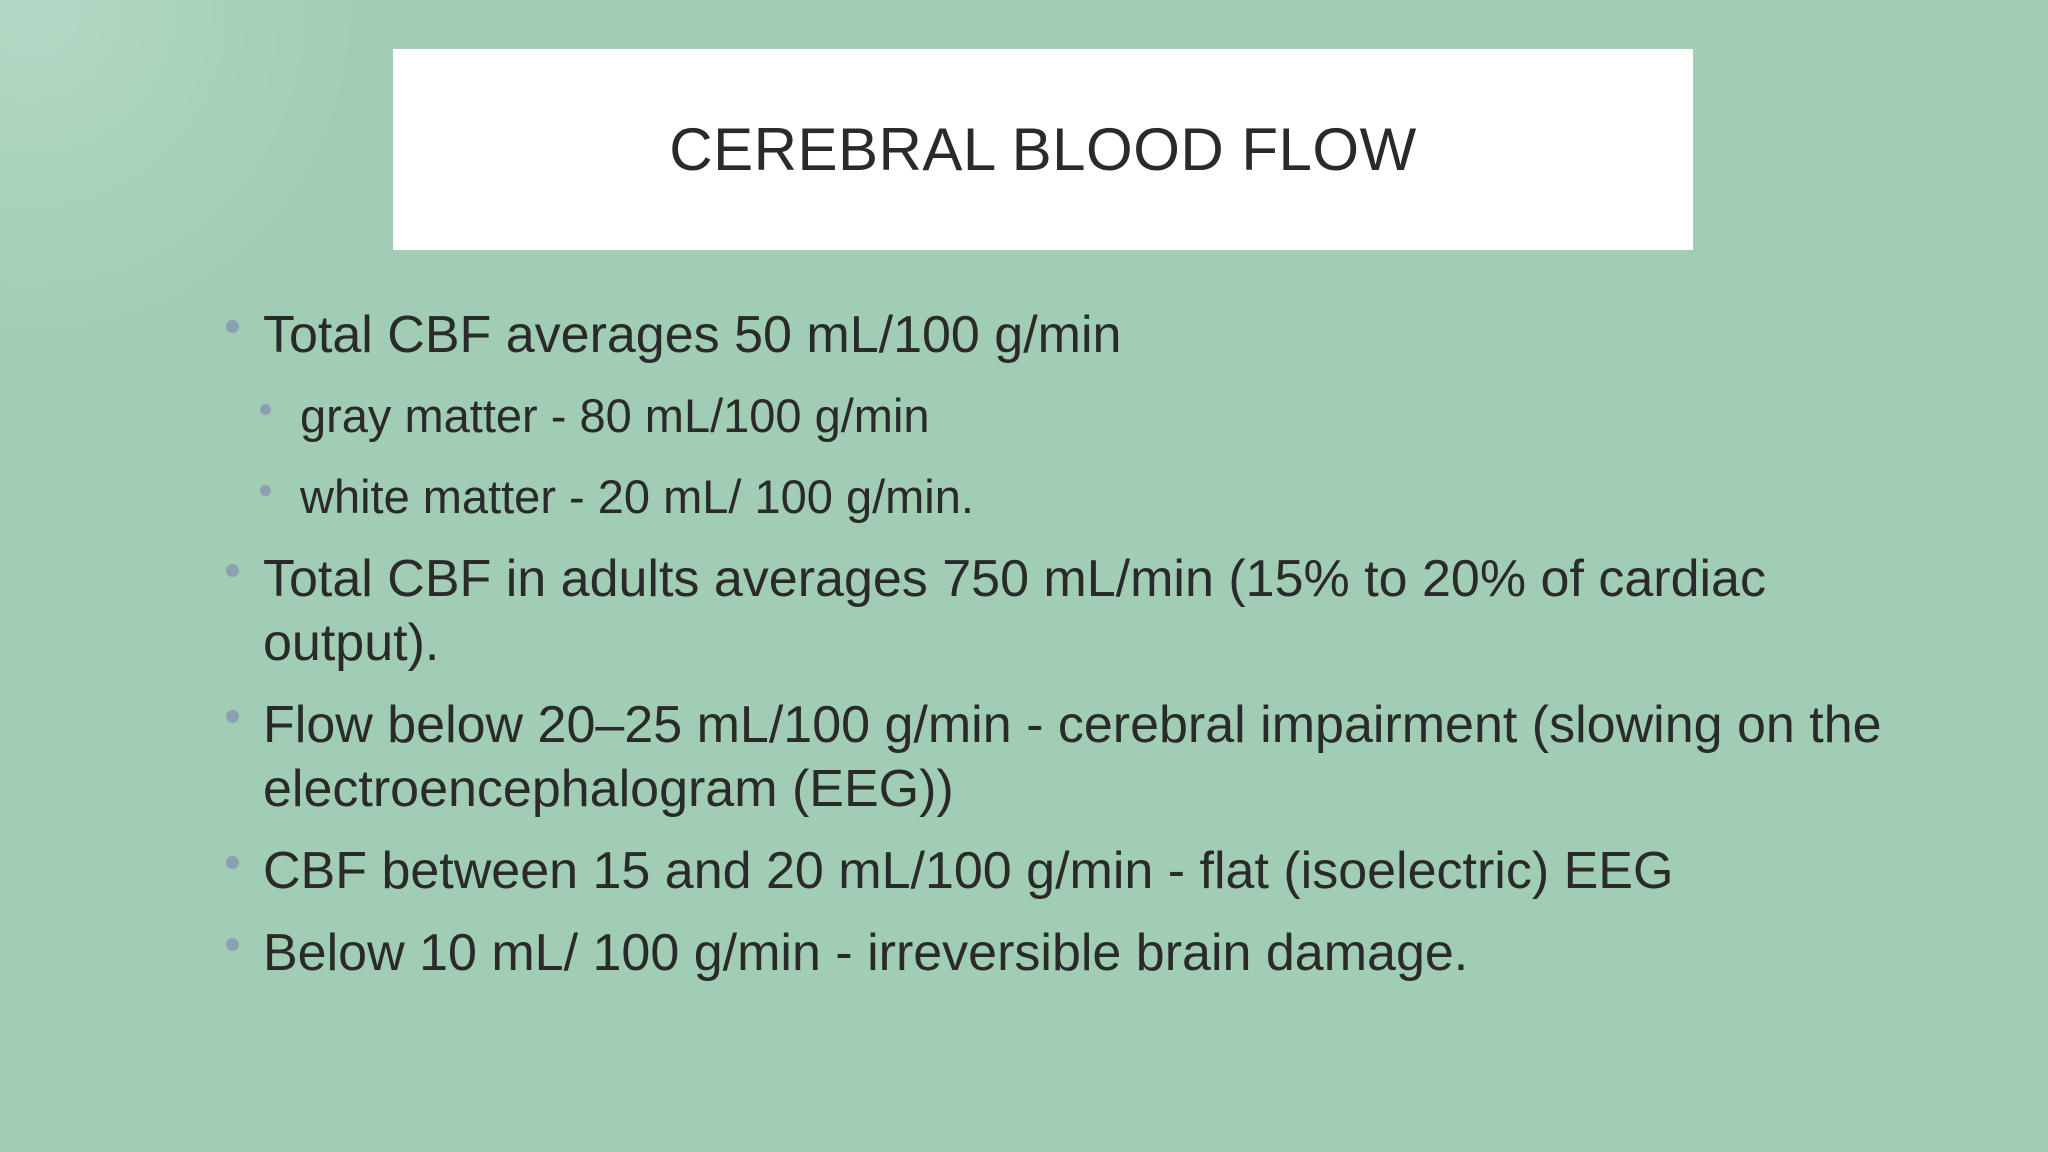 This screenshot has height=1152, width=2048. What do you see at coordinates (615, 415) in the screenshot?
I see `list-item-text: gray matter - 80 mL/100 g/min` at bounding box center [615, 415].